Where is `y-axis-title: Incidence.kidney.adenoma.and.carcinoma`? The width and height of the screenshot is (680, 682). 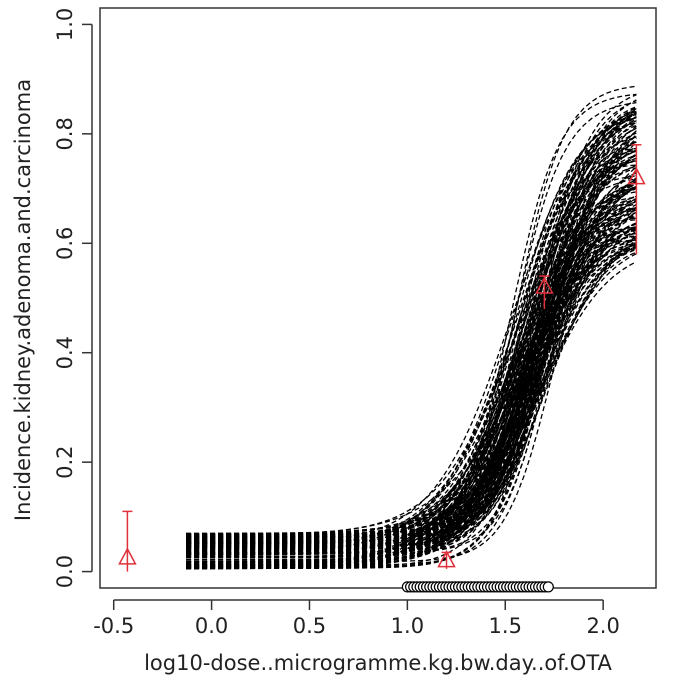 y-axis-title: Incidence.kidney.adenoma.and.carcinoma is located at coordinates (23, 300).